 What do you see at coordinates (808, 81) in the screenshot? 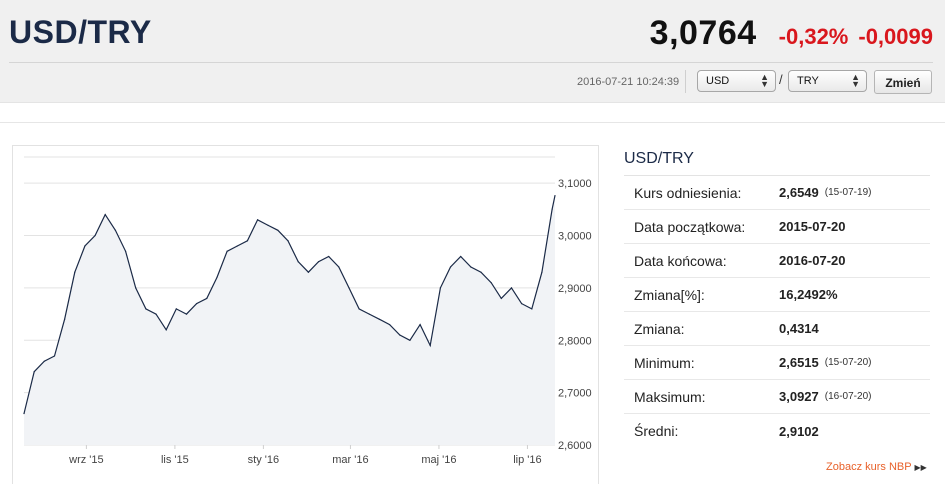
I see `to-currency-value: TRY` at bounding box center [808, 81].